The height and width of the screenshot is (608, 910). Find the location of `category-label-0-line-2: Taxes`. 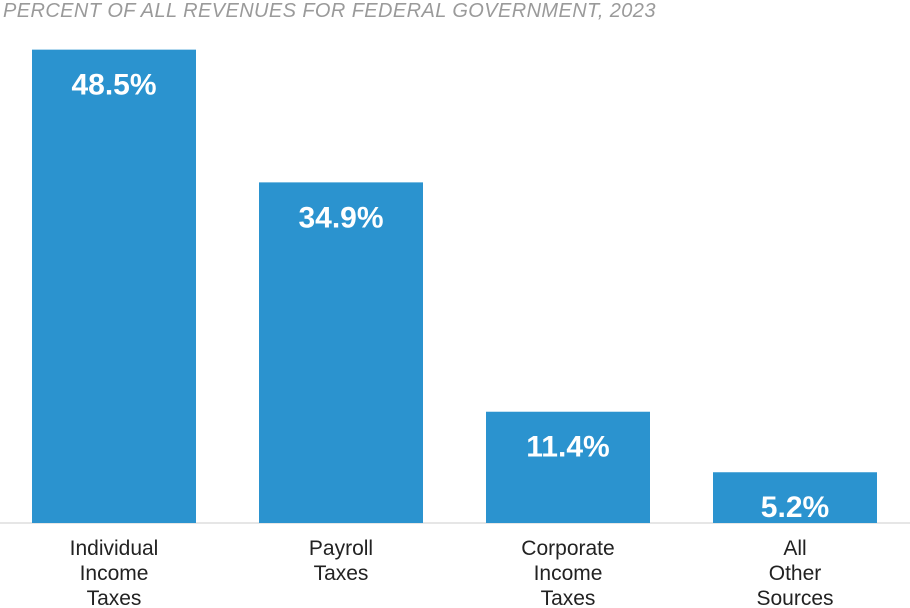

category-label-0-line-2: Taxes is located at coordinates (114, 597).